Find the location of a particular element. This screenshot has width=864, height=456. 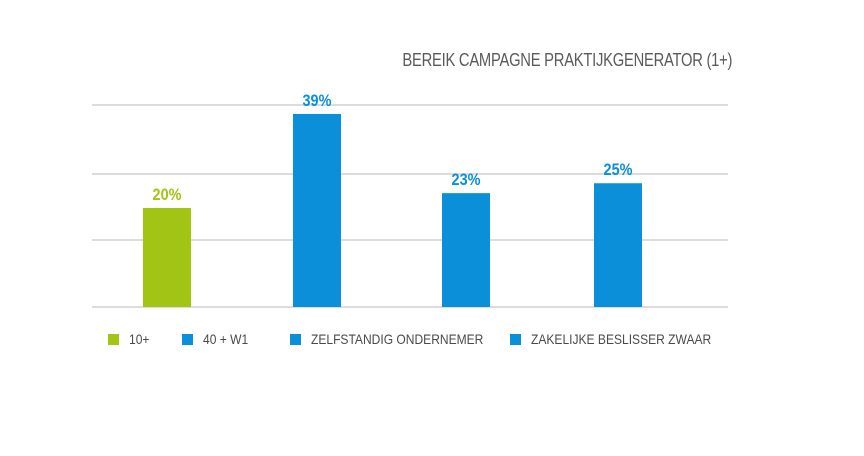

legend-label: ZELFSTANDIG ONDERNEMER is located at coordinates (397, 339).